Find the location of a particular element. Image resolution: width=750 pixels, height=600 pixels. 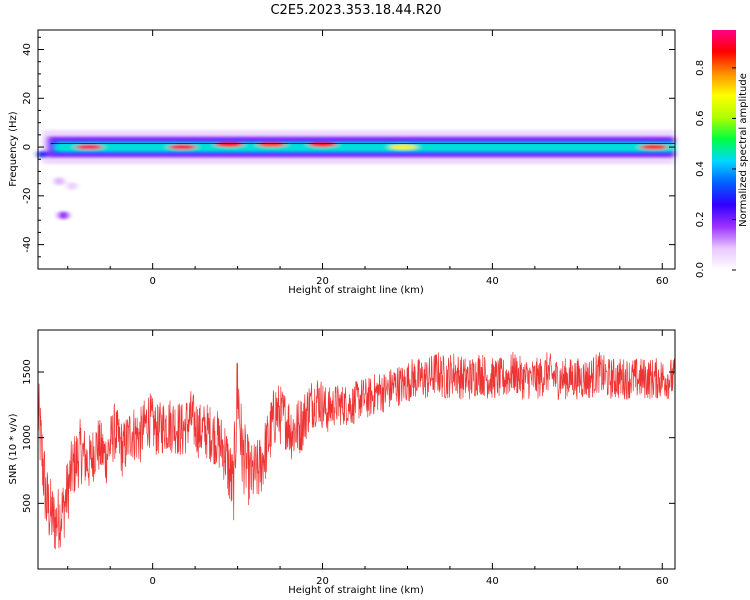

spectrogram-x-label: Height of straight line (km) is located at coordinates (356, 290).